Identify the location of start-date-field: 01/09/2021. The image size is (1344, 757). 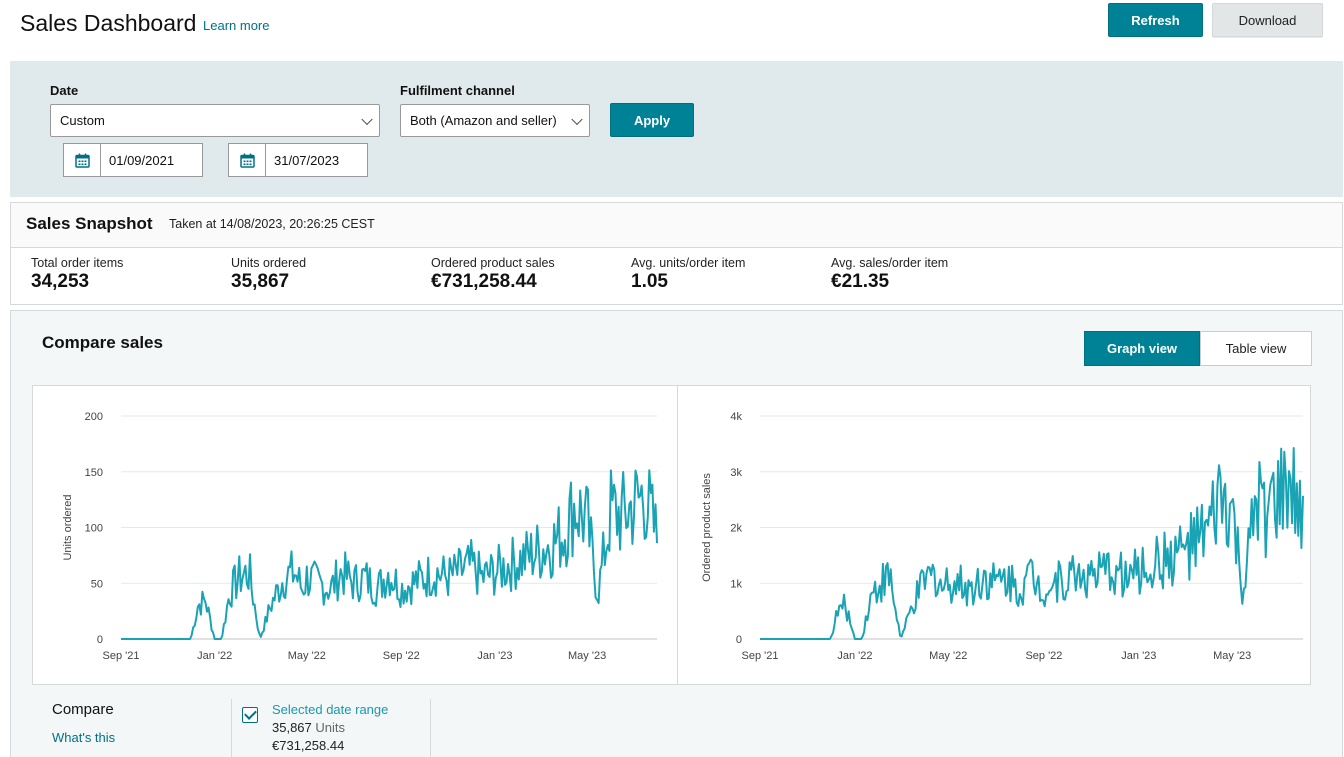
(133, 160).